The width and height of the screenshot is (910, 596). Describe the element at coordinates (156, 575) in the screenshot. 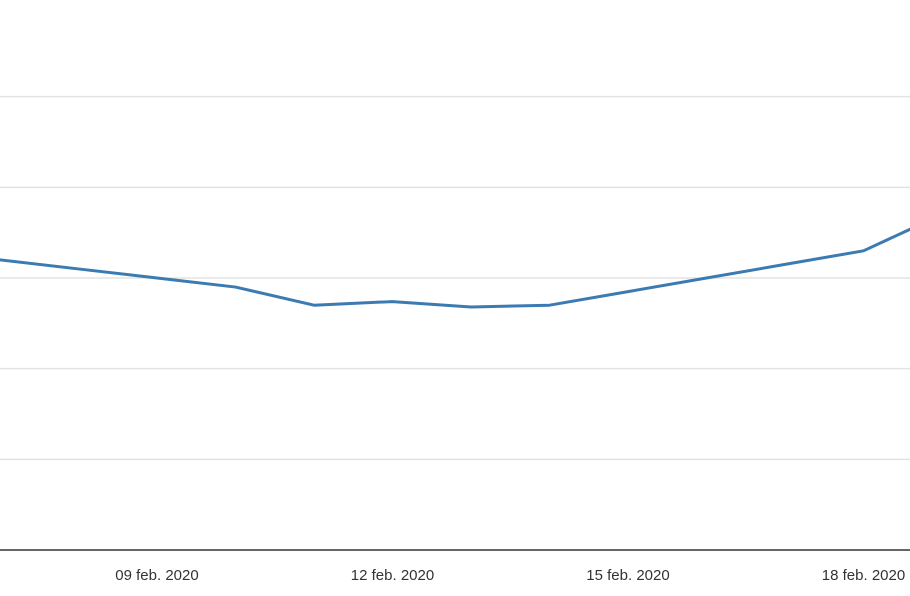

I see `x-tick-label: 09 feb. 2020` at that location.